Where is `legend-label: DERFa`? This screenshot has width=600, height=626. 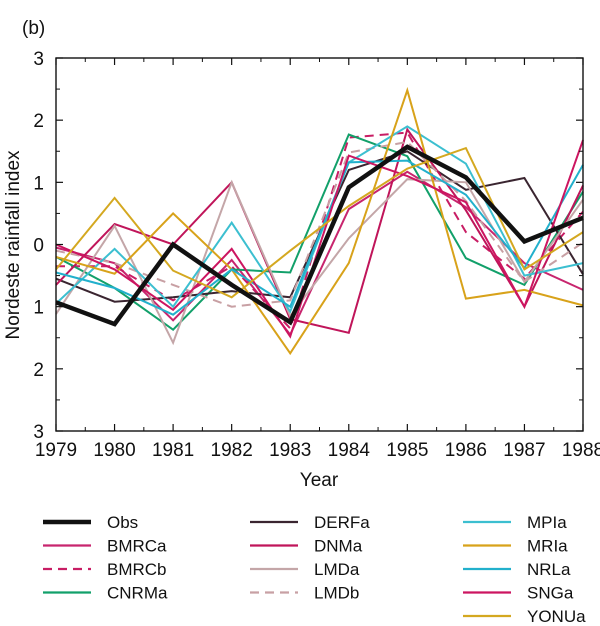
legend-label: DERFa is located at coordinates (342, 522).